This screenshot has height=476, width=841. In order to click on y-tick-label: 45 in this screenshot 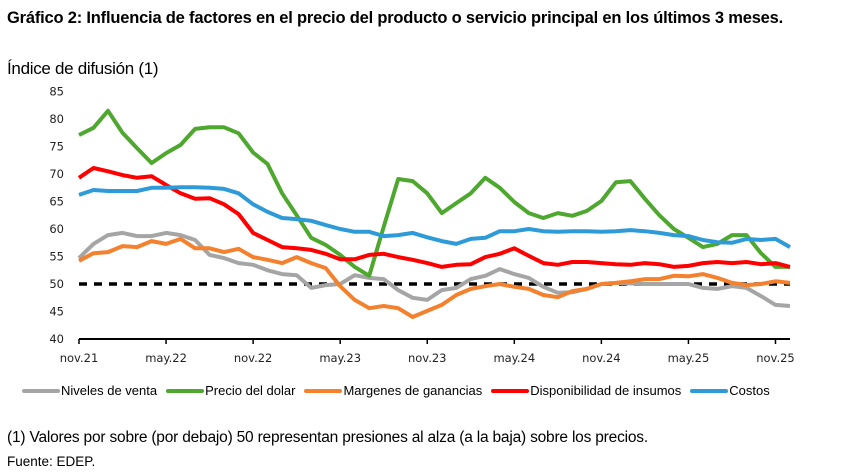, I will do `click(56, 312)`.